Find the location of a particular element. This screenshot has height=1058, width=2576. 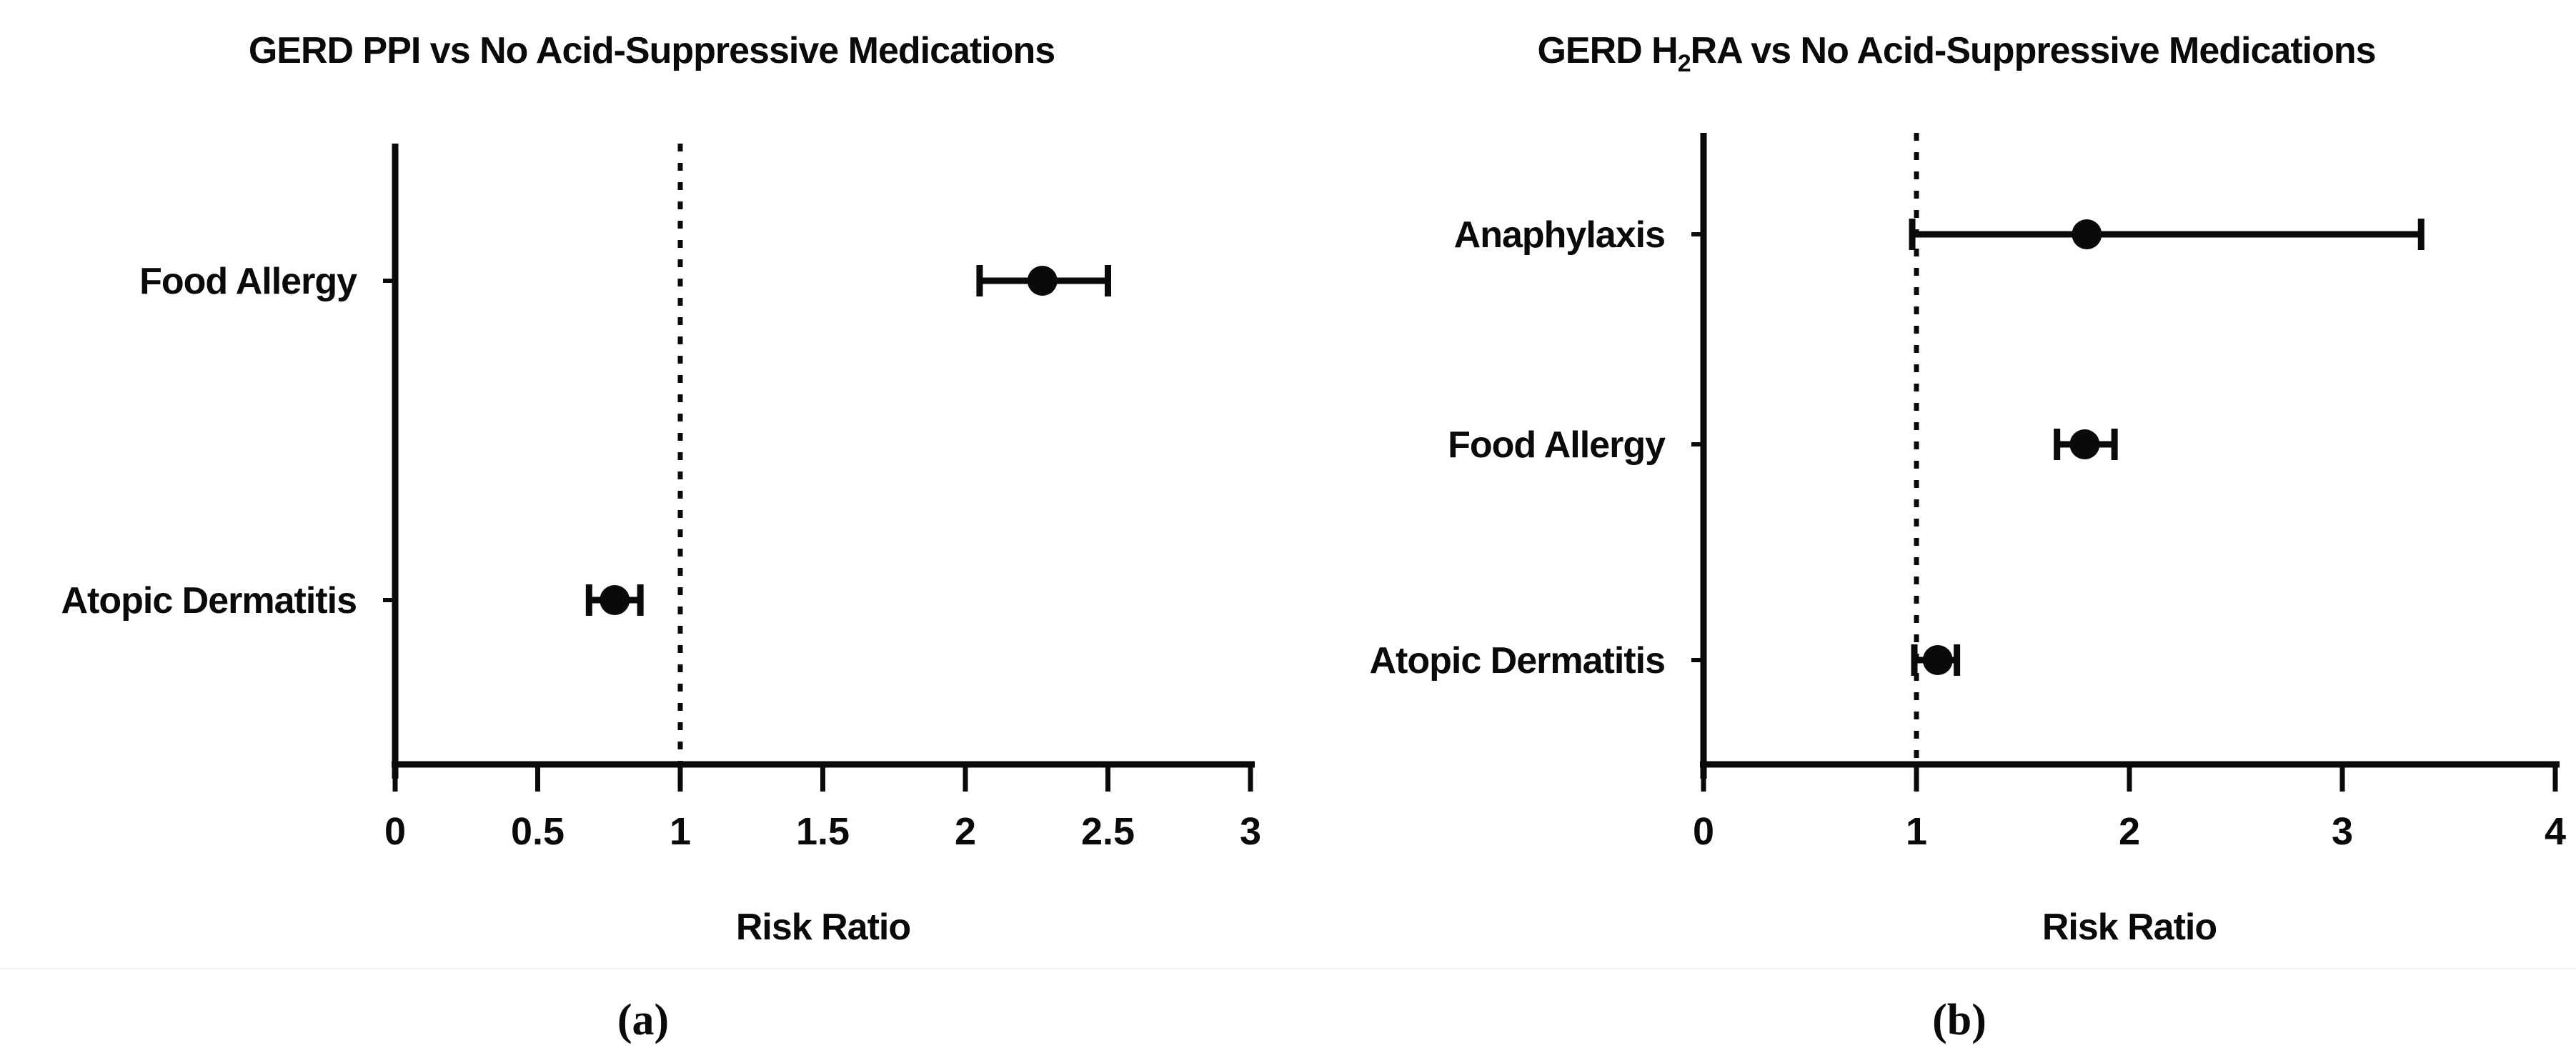

category-label: Anaphylaxis is located at coordinates (1559, 235).